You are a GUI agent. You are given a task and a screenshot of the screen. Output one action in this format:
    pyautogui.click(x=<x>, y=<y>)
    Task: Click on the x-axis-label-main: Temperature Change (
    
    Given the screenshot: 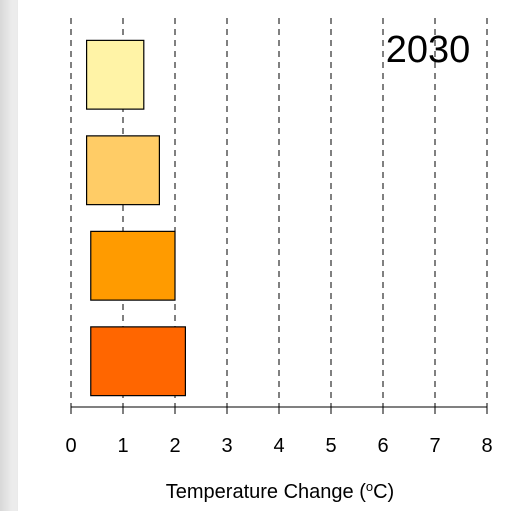 What is the action you would take?
    pyautogui.click(x=266, y=492)
    